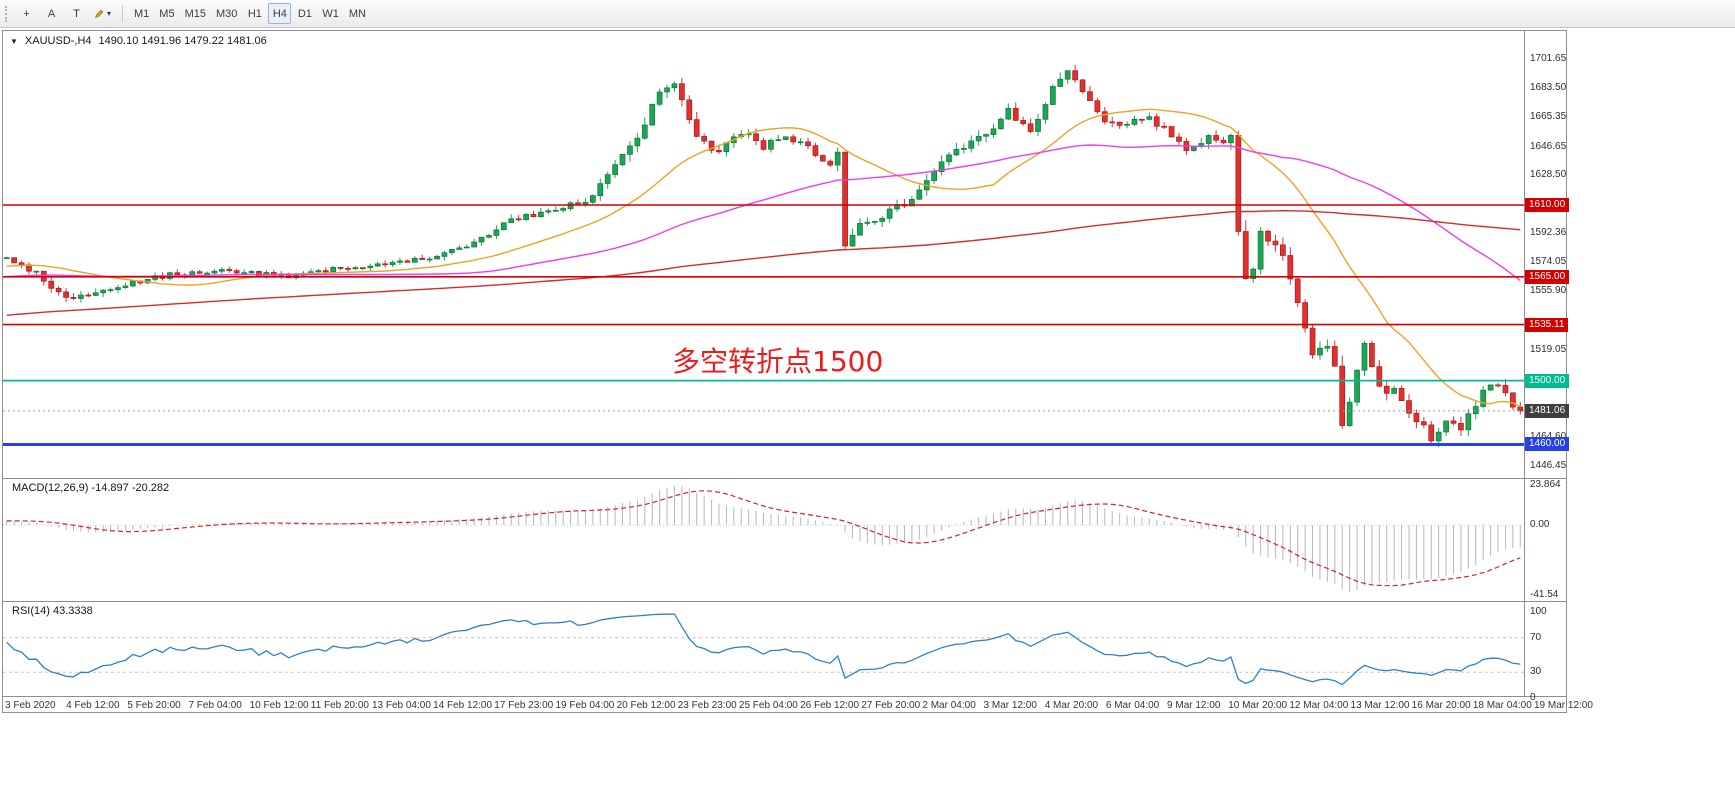  What do you see at coordinates (1536, 672) in the screenshot?
I see `rsi-axis-tick: 30` at bounding box center [1536, 672].